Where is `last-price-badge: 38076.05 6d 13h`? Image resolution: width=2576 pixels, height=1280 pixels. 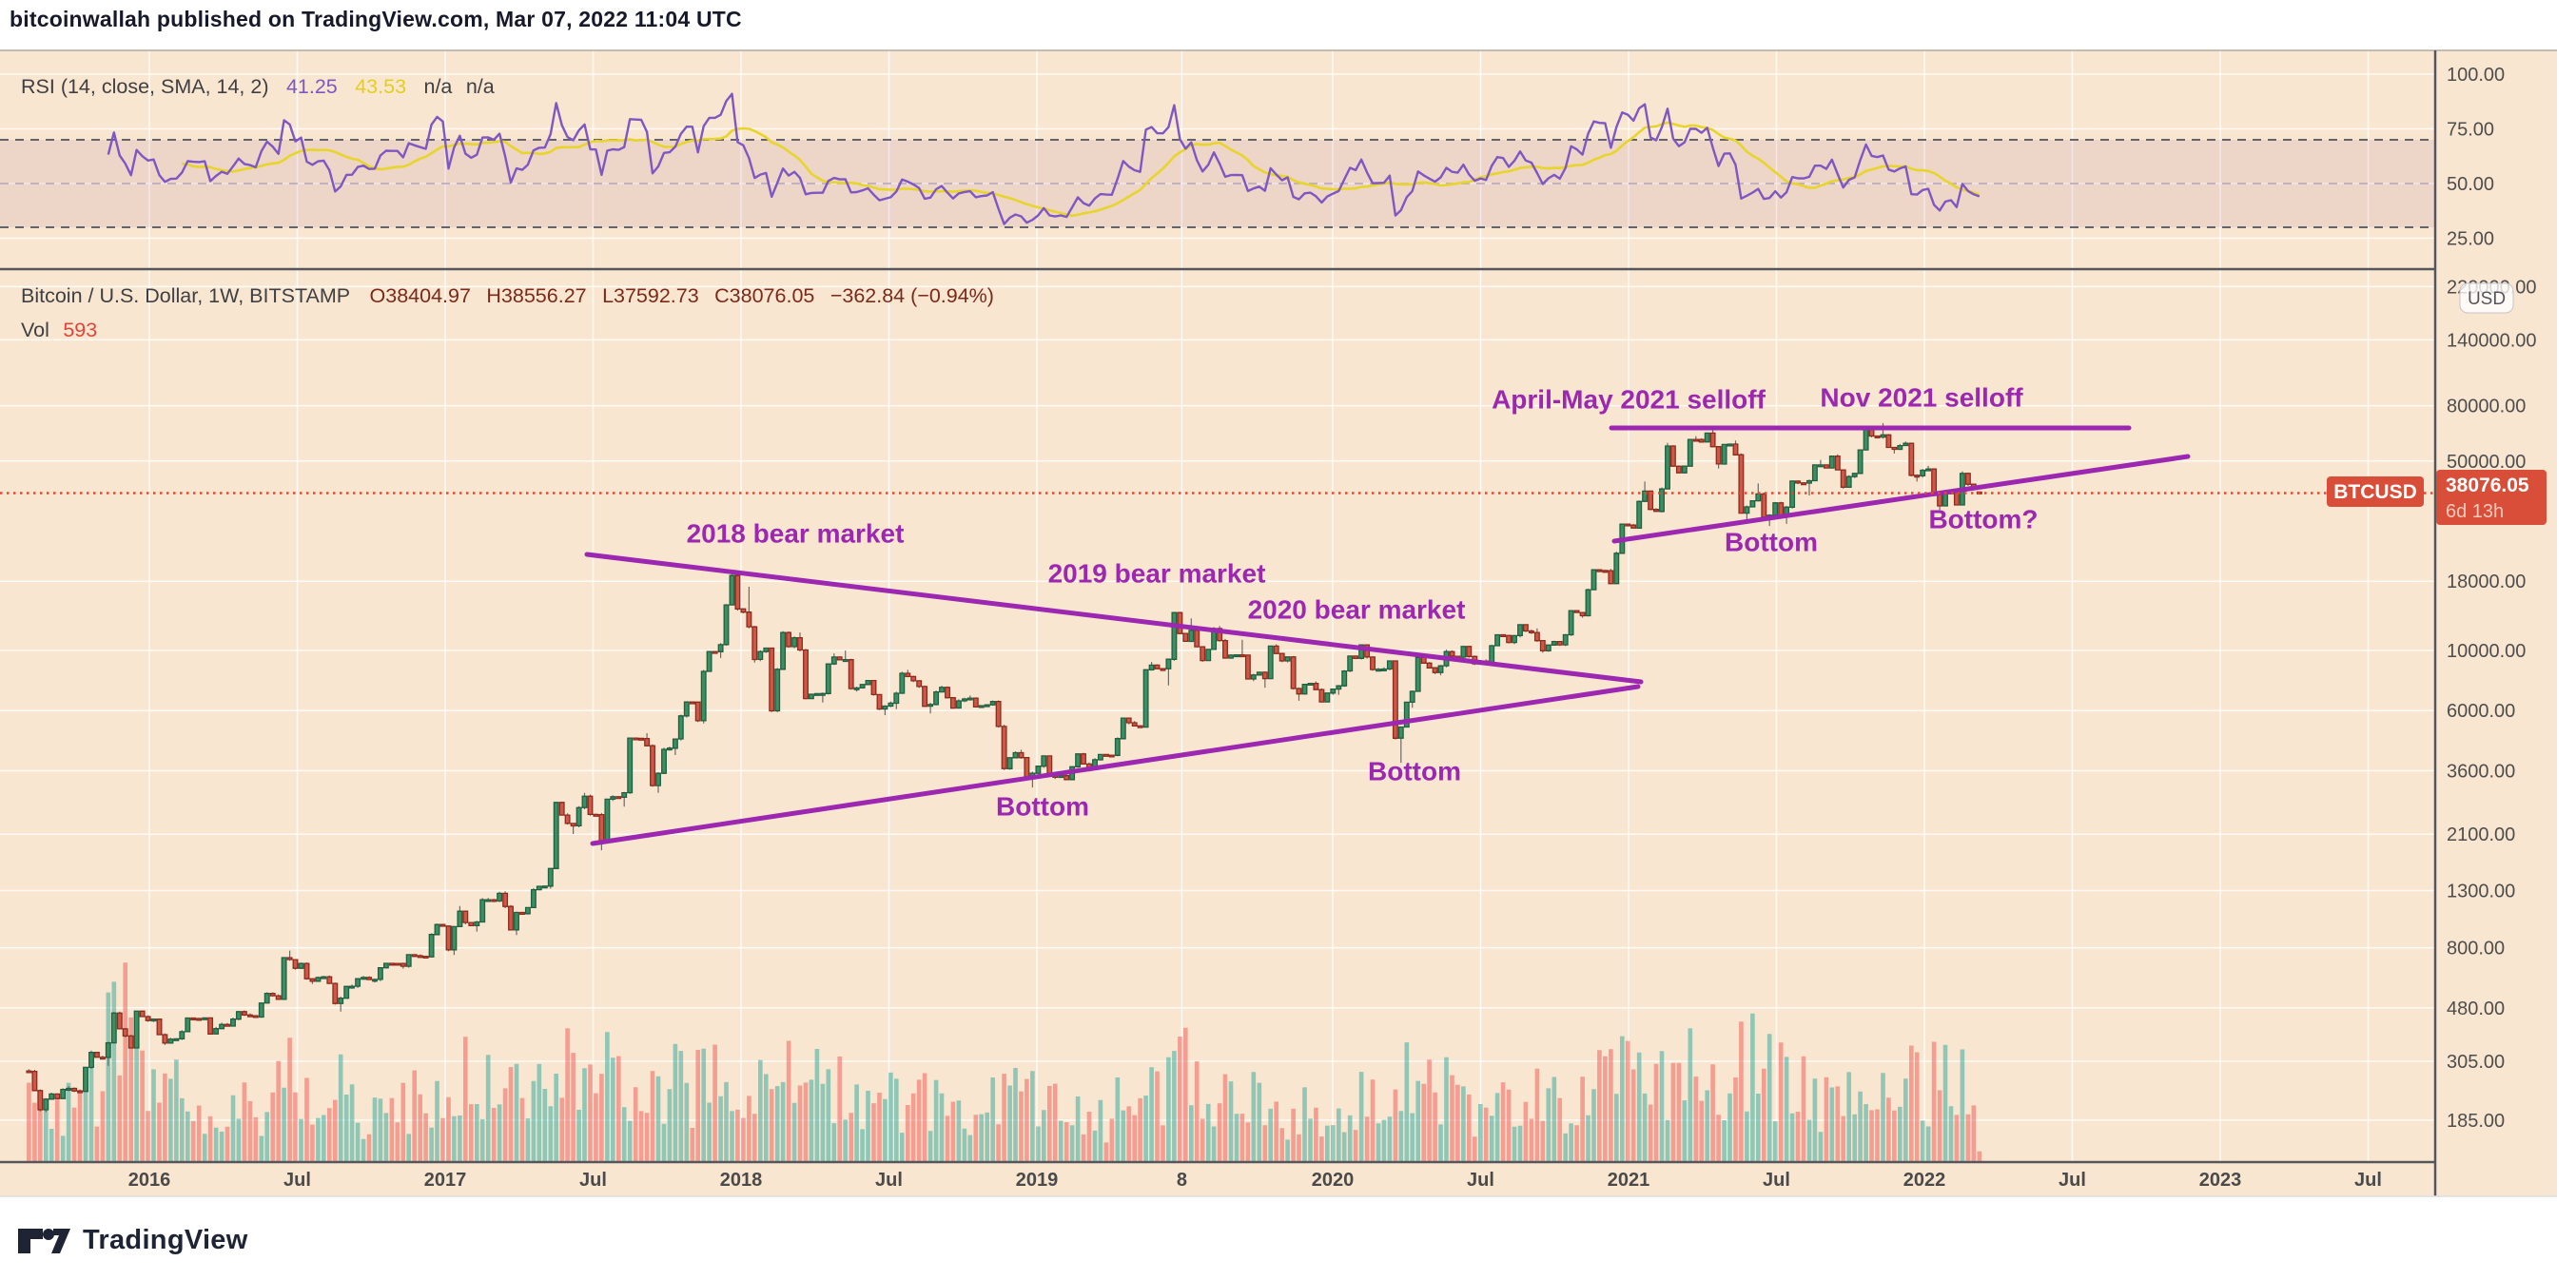
last-price-badge: 38076.05 6d 13h is located at coordinates (2492, 497).